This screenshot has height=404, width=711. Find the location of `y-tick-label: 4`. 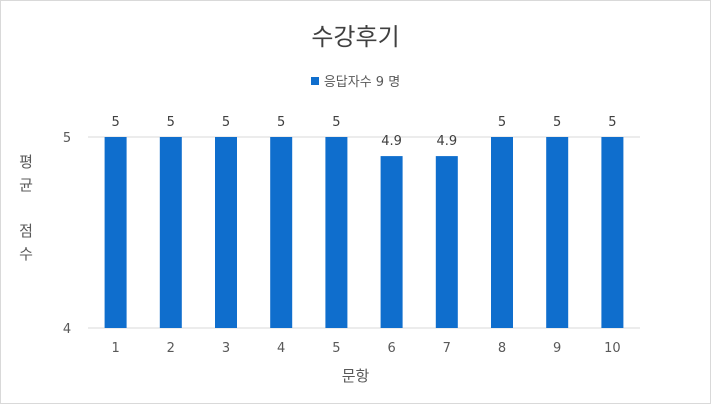

y-tick-label: 4 is located at coordinates (67, 329).